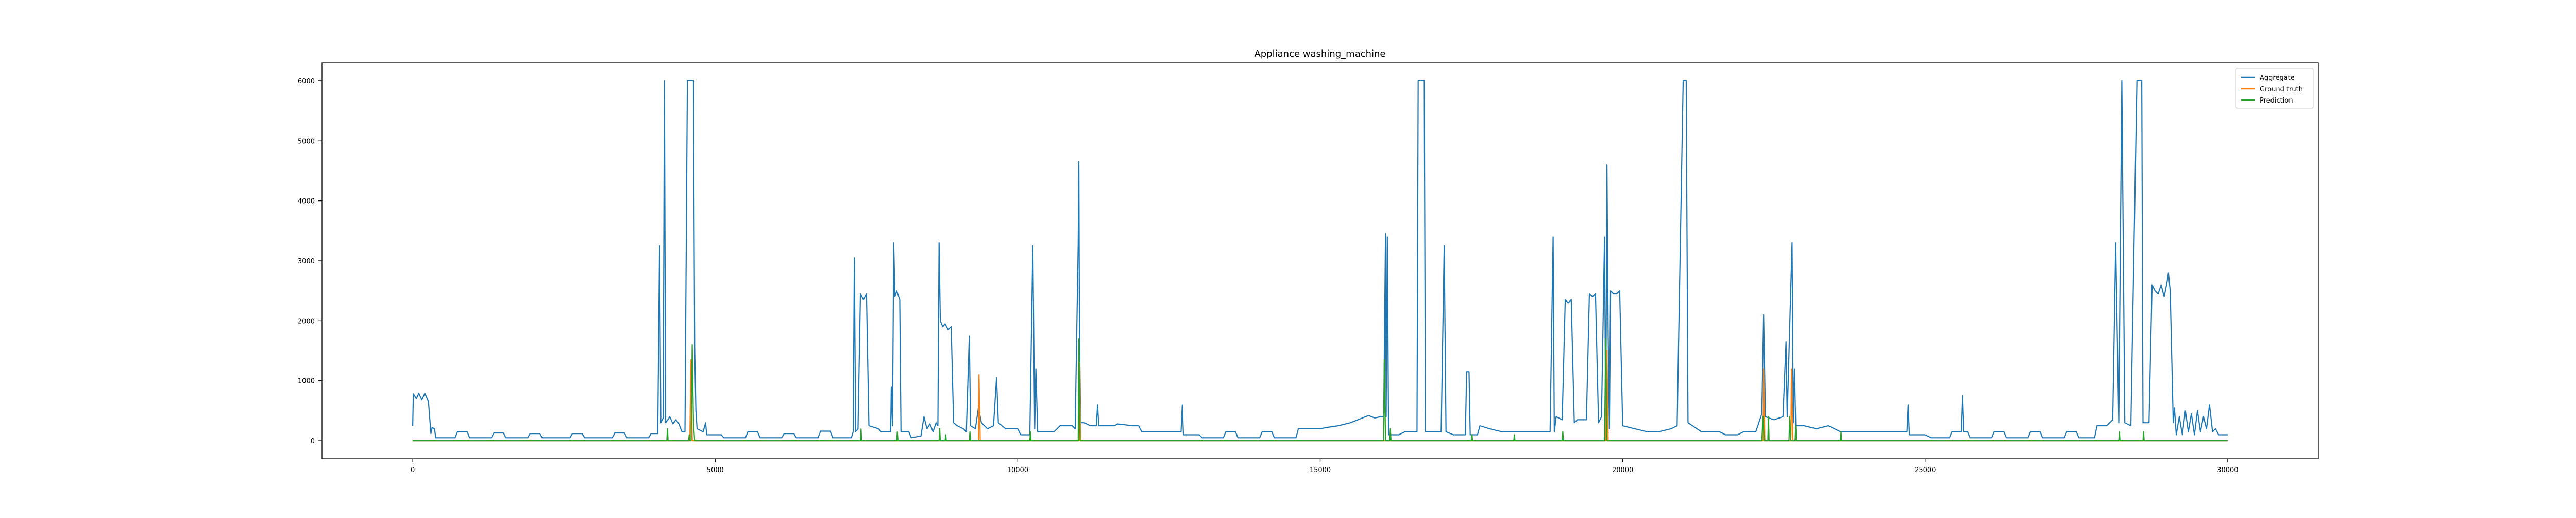 Image resolution: width=2576 pixels, height=518 pixels. What do you see at coordinates (306, 261) in the screenshot?
I see `y-tick-label: 3000` at bounding box center [306, 261].